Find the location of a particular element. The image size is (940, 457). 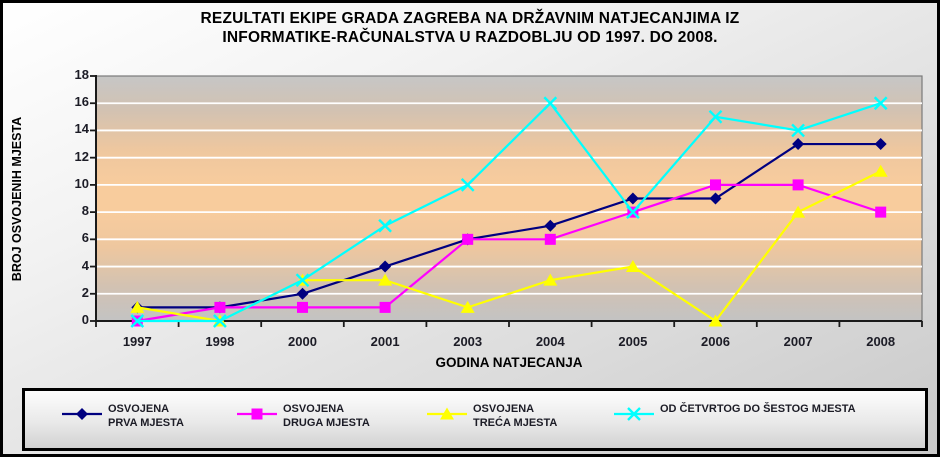

x-axis-tick-label: 2001 is located at coordinates (385, 341).